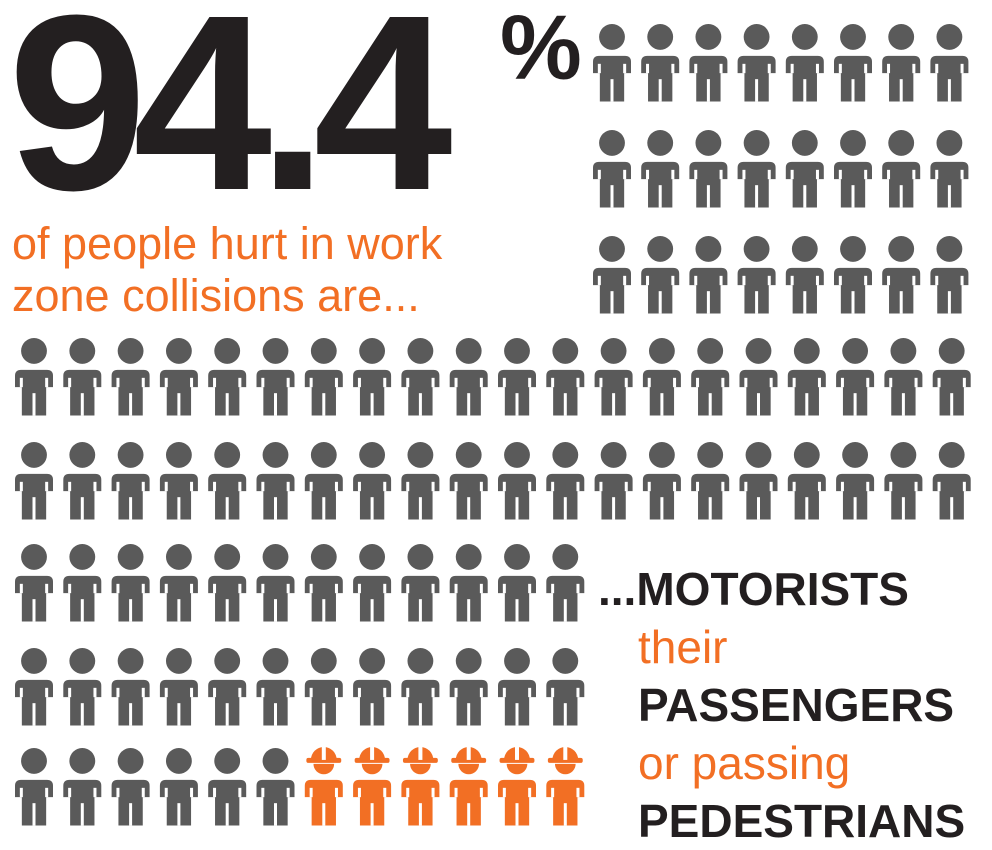 The height and width of the screenshot is (850, 992). What do you see at coordinates (744, 763) in the screenshot?
I see `category-or-passing: or passing` at bounding box center [744, 763].